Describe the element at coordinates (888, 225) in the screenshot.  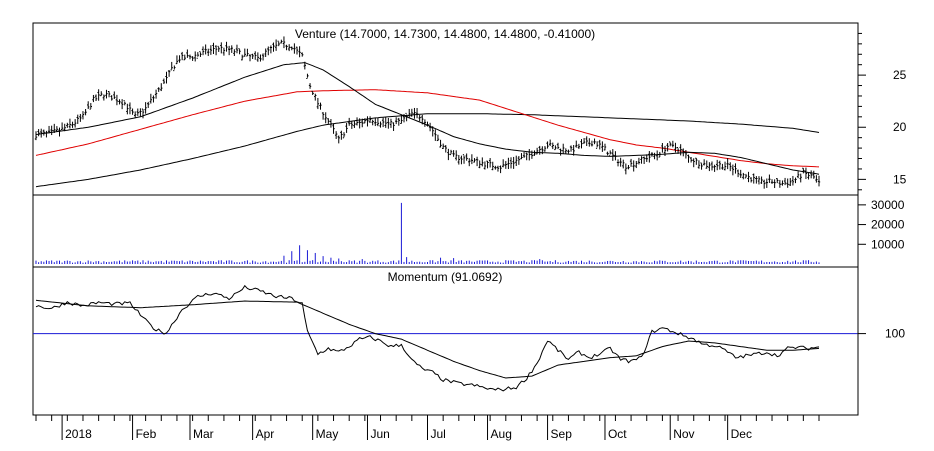
I see `volume-tick-label: 20000` at that location.